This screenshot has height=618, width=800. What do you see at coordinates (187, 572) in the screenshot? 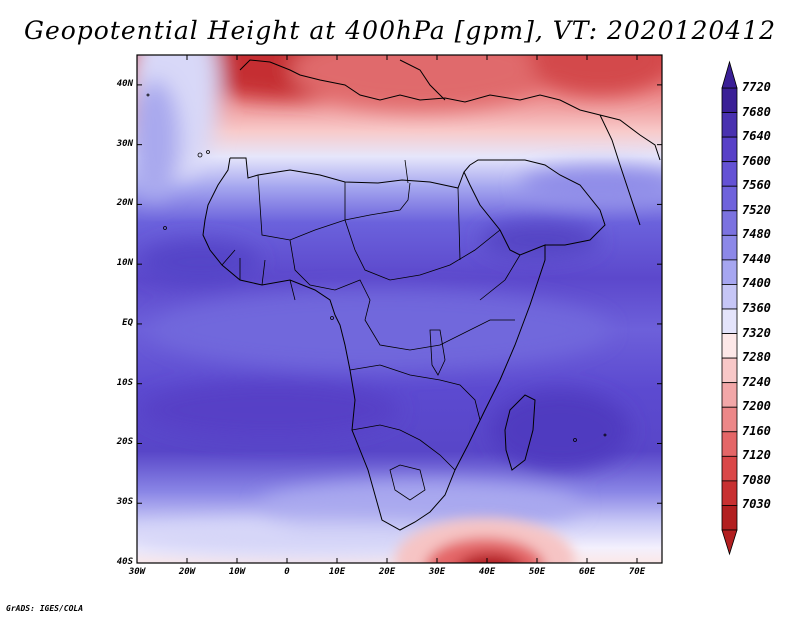
I see `lon-label: 20W` at bounding box center [187, 572].